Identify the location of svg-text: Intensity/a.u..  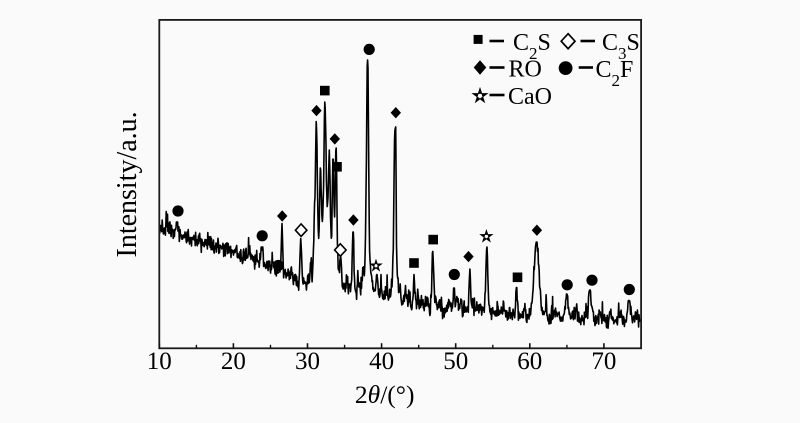
(127, 184).